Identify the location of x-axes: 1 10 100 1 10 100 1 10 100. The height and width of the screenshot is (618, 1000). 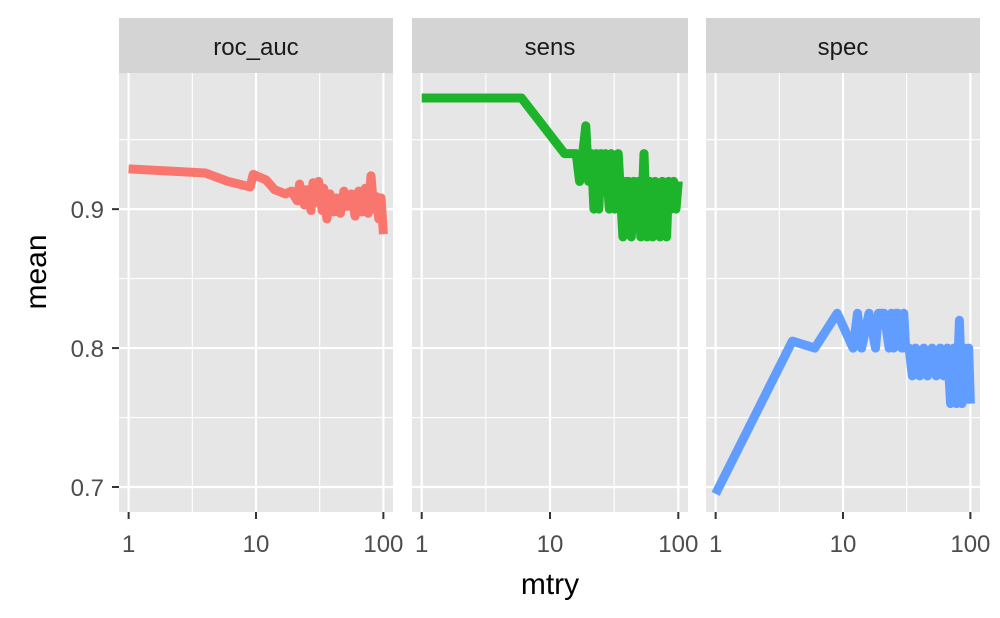
(556, 535).